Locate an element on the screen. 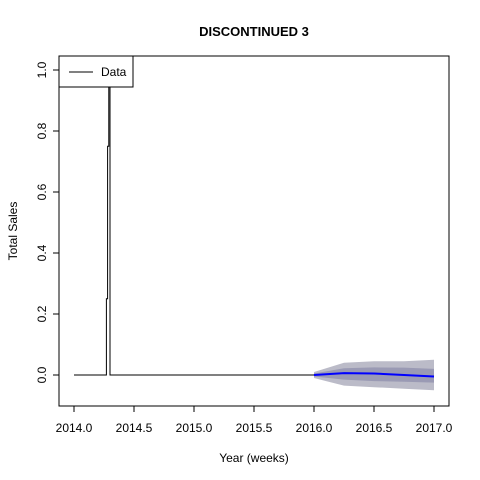  y-tick-label: 0.2 is located at coordinates (42, 313).